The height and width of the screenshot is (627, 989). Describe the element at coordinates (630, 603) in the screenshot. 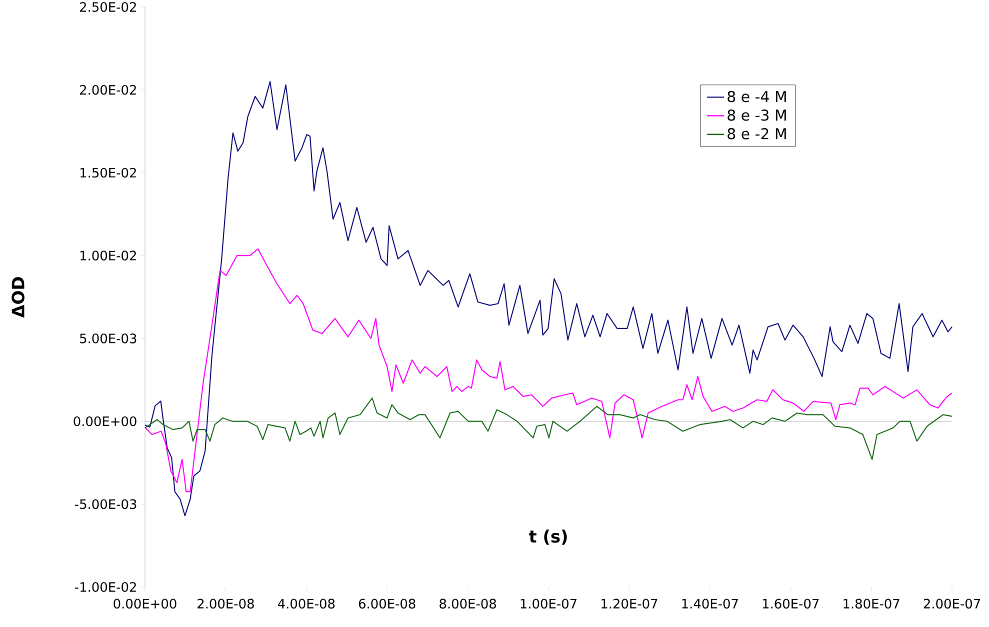

I see `x-tick-label: 1.20E-07` at that location.